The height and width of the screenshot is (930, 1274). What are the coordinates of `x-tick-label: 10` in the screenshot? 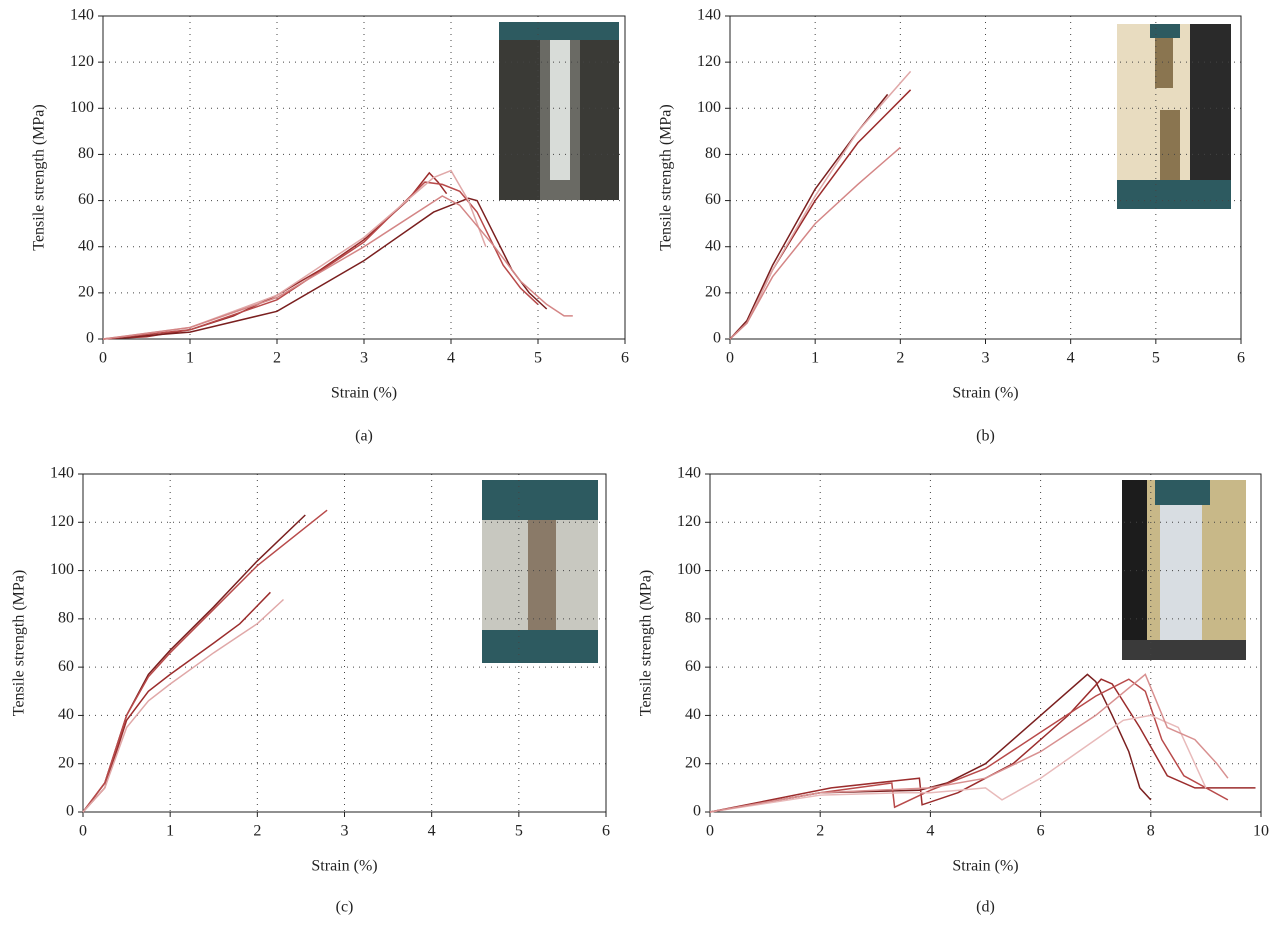 It's located at (1261, 831).